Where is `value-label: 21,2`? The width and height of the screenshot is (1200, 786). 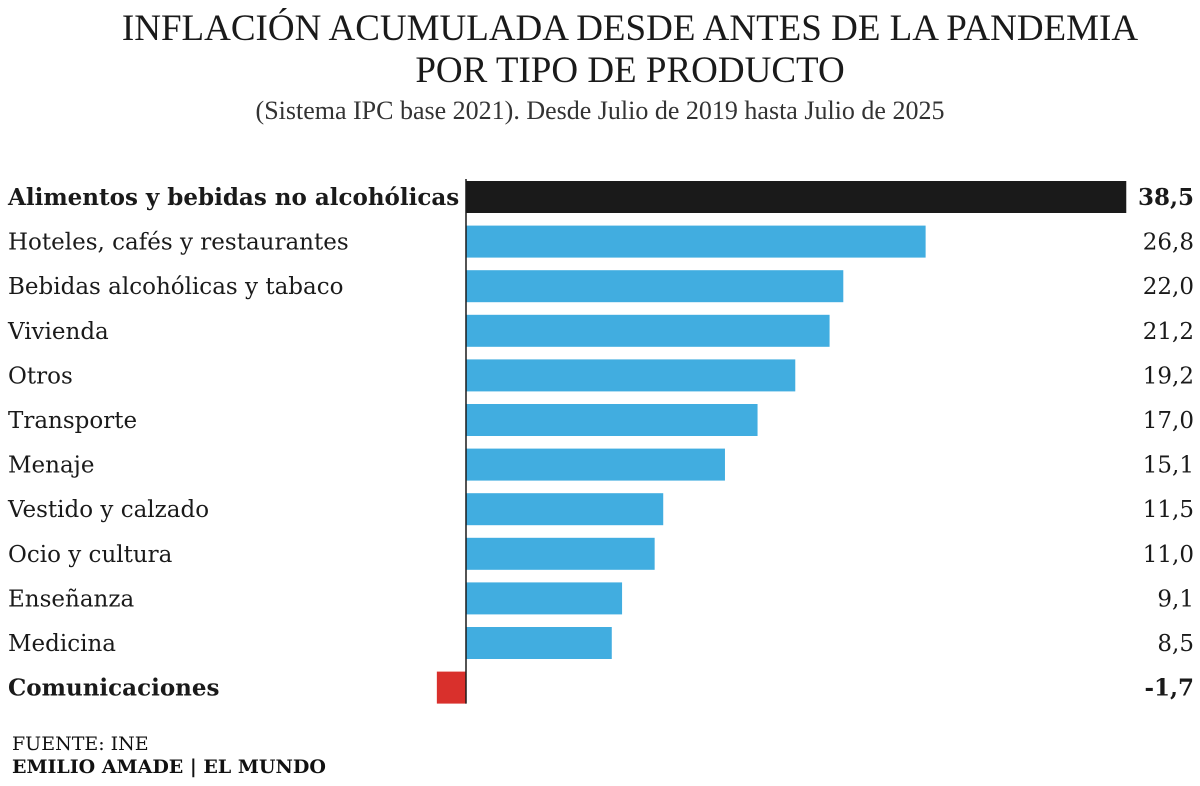
value-label: 21,2 is located at coordinates (1168, 332).